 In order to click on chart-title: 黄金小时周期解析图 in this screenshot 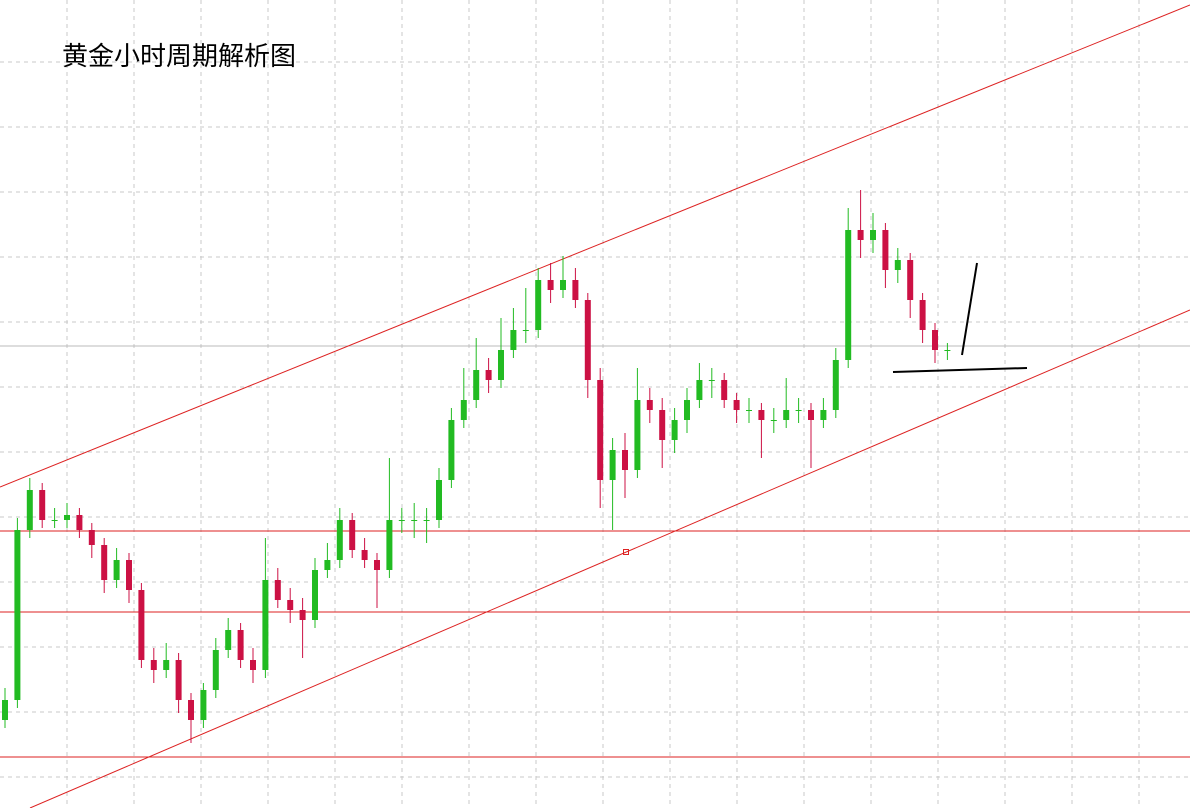, I will do `click(179, 57)`.